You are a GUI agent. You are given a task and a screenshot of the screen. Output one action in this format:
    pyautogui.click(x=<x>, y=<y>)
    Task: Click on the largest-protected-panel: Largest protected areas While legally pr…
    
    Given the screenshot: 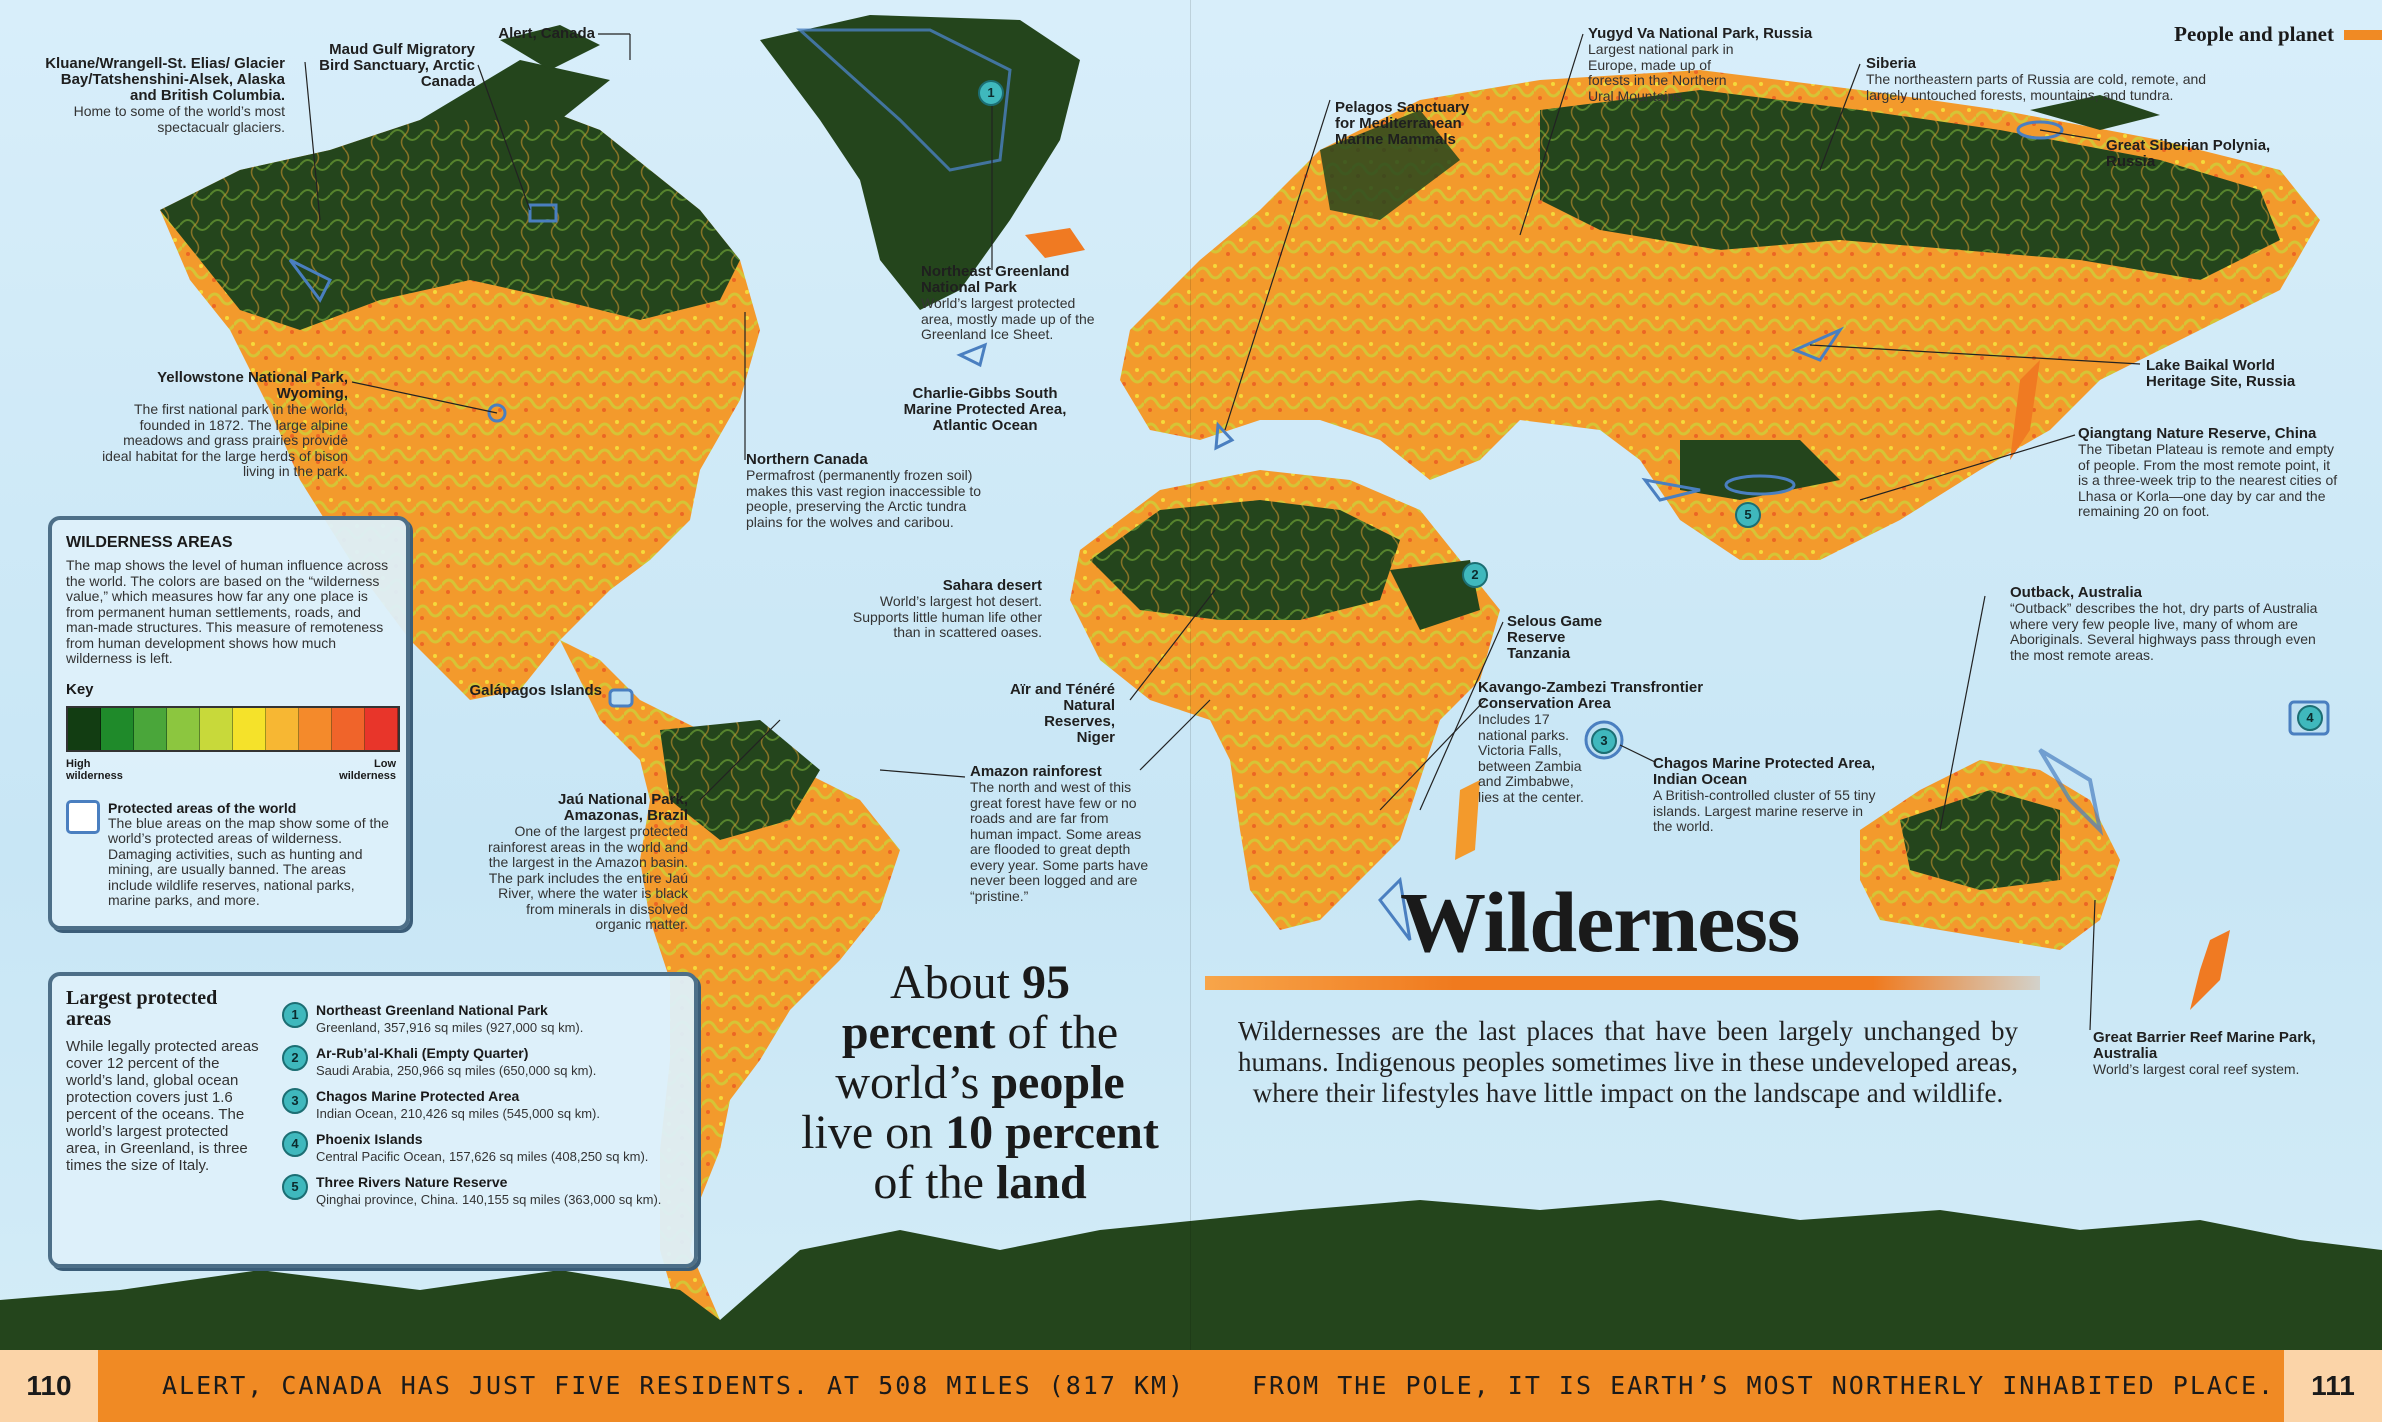 What is the action you would take?
    pyautogui.click(x=373, y=1120)
    